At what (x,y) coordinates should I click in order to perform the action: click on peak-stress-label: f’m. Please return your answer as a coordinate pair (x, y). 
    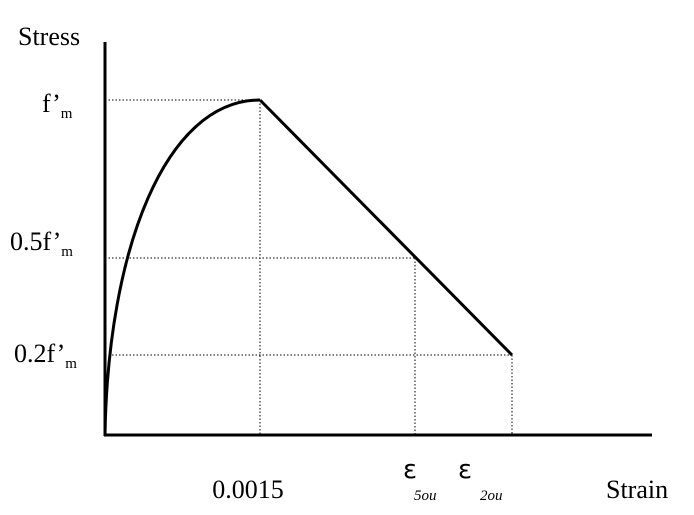
    Looking at the image, I should click on (57, 105).